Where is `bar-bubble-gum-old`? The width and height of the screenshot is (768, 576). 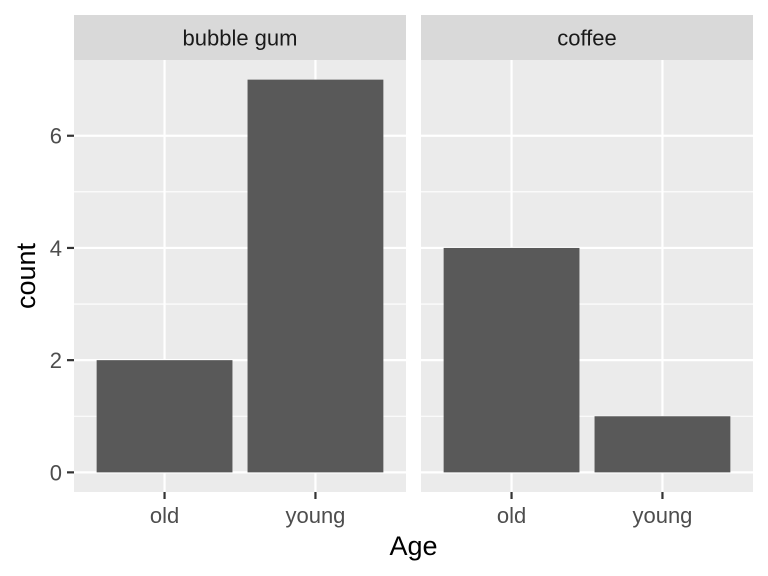
bar-bubble-gum-old is located at coordinates (164, 416).